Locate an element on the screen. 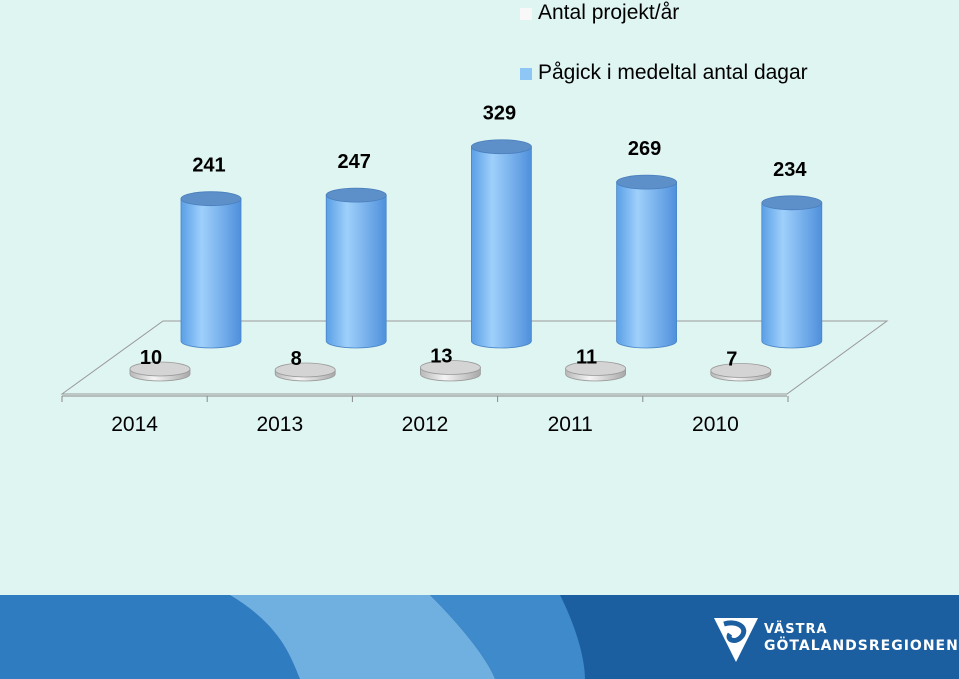 This screenshot has width=959, height=679. bar-projects-2014 is located at coordinates (160, 371).